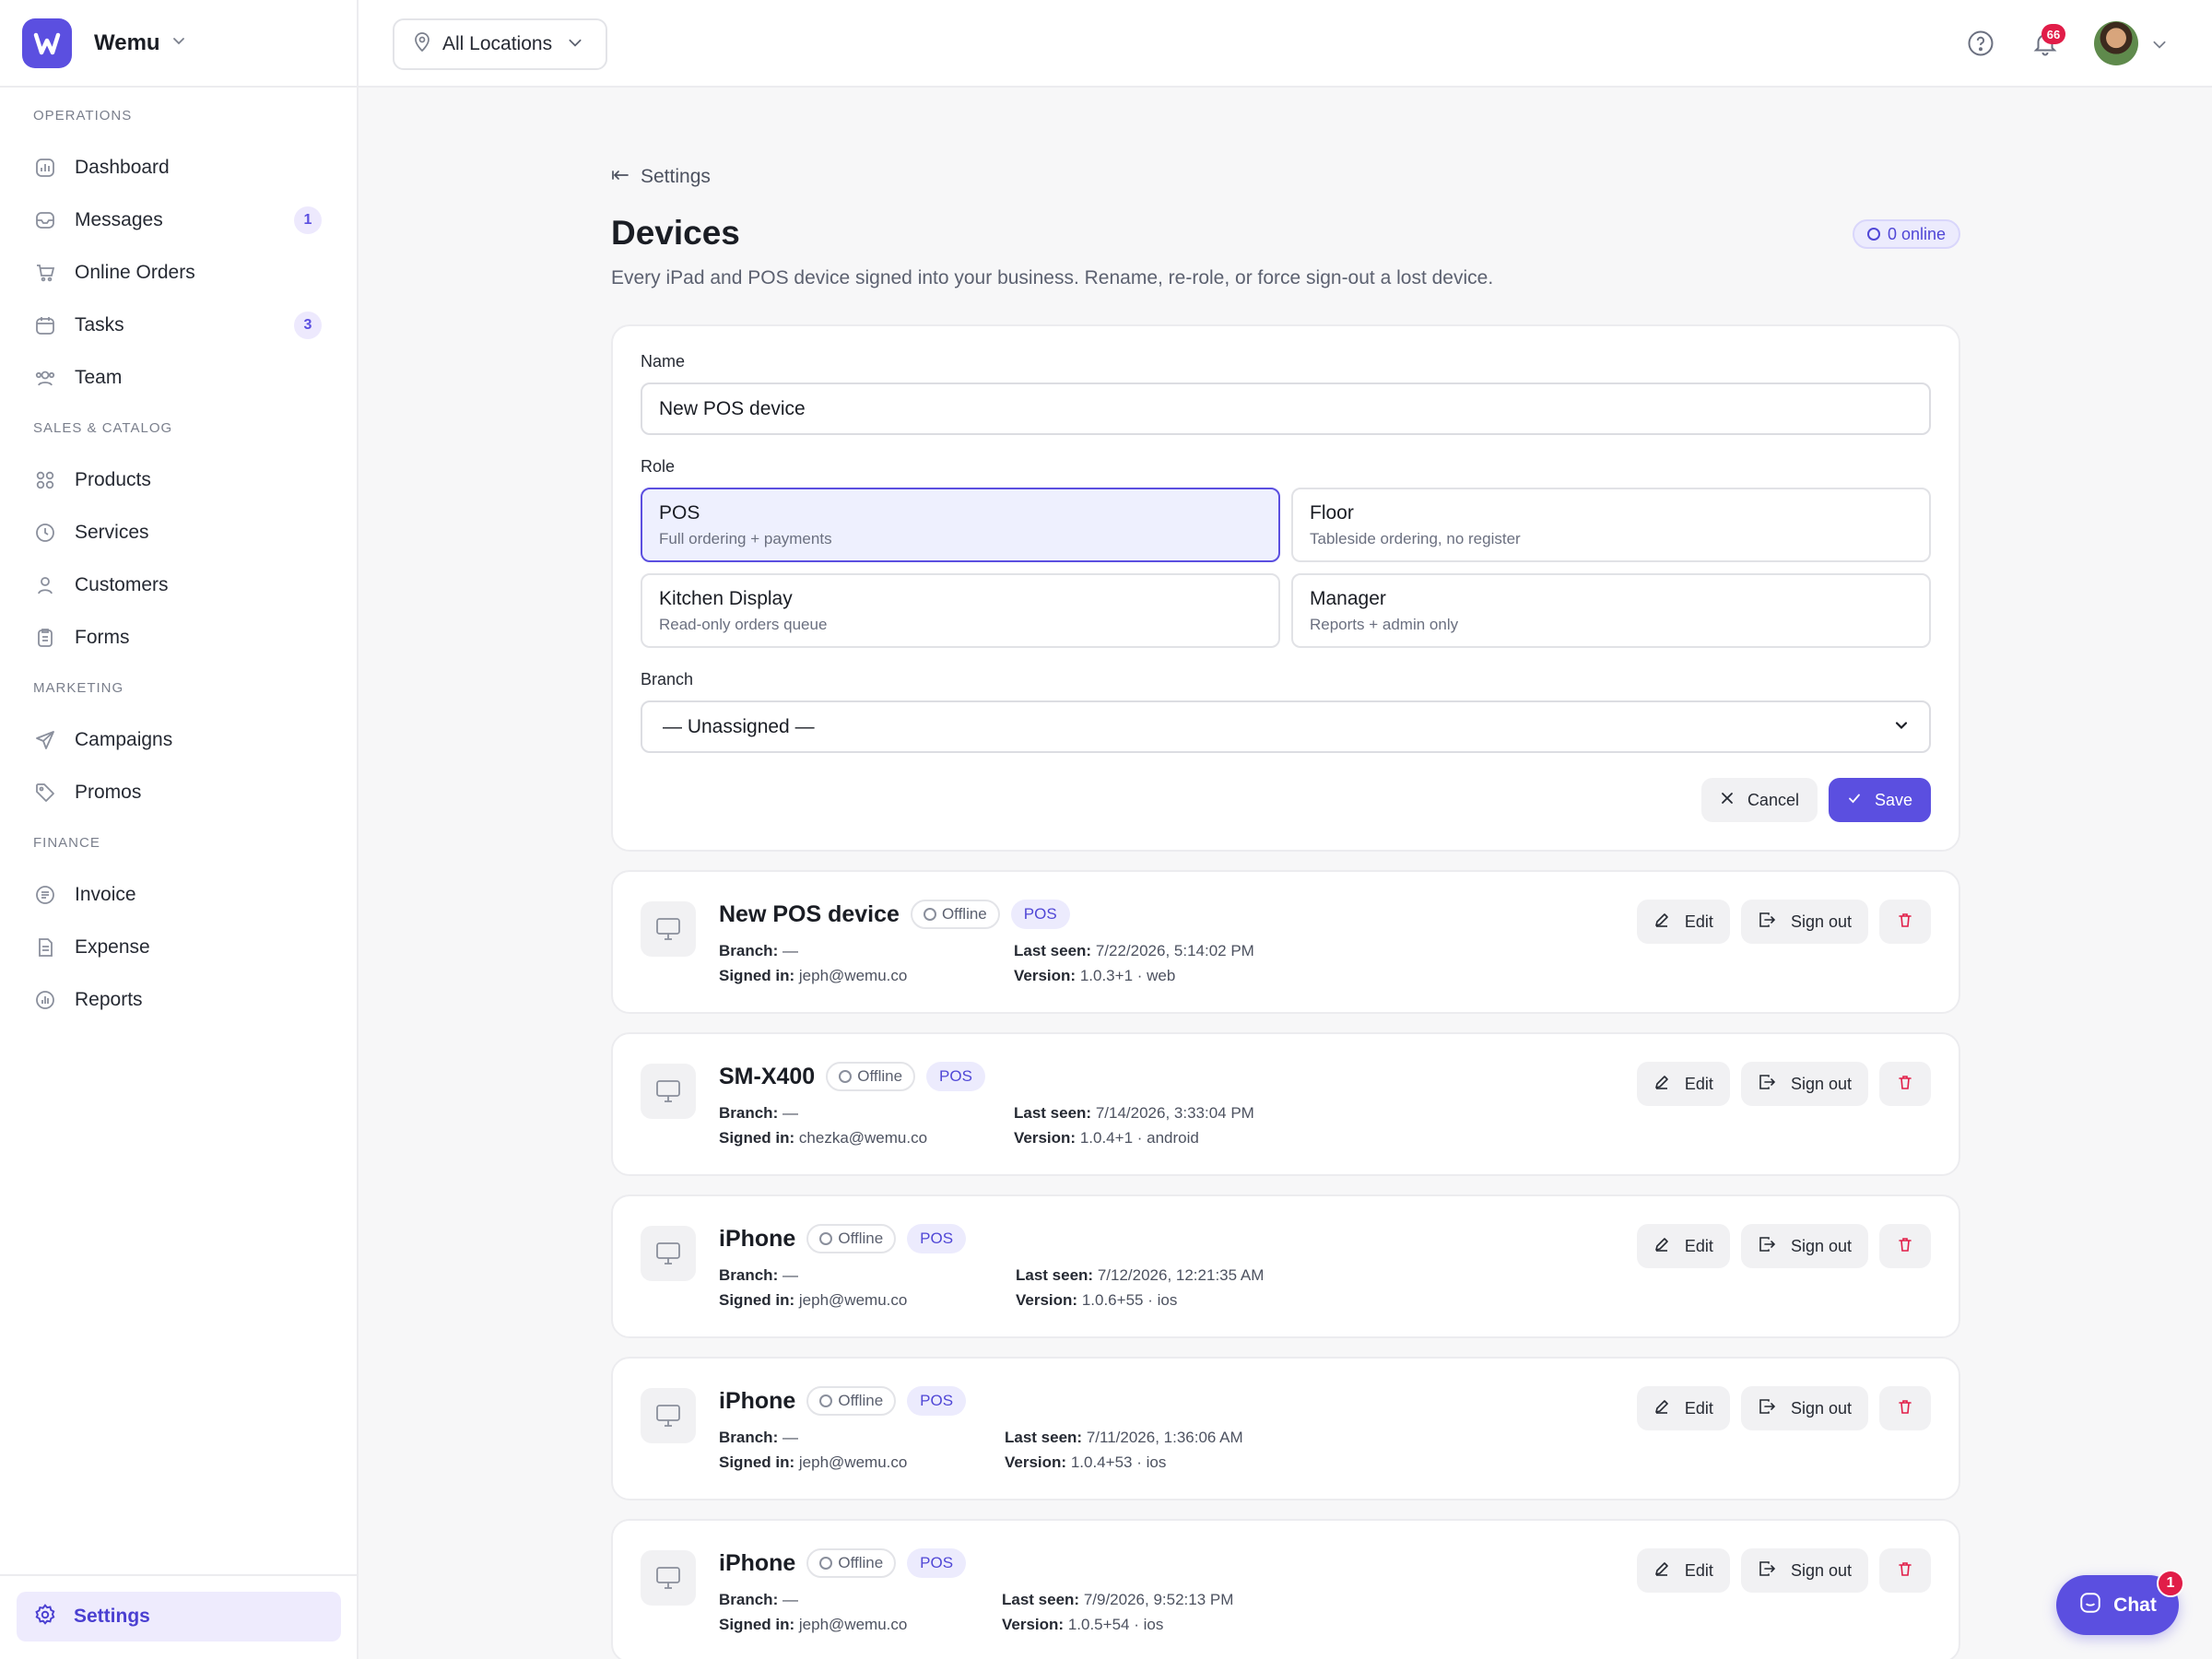  Describe the element at coordinates (99, 324) in the screenshot. I see `sidebar-item-label: Tasks` at that location.